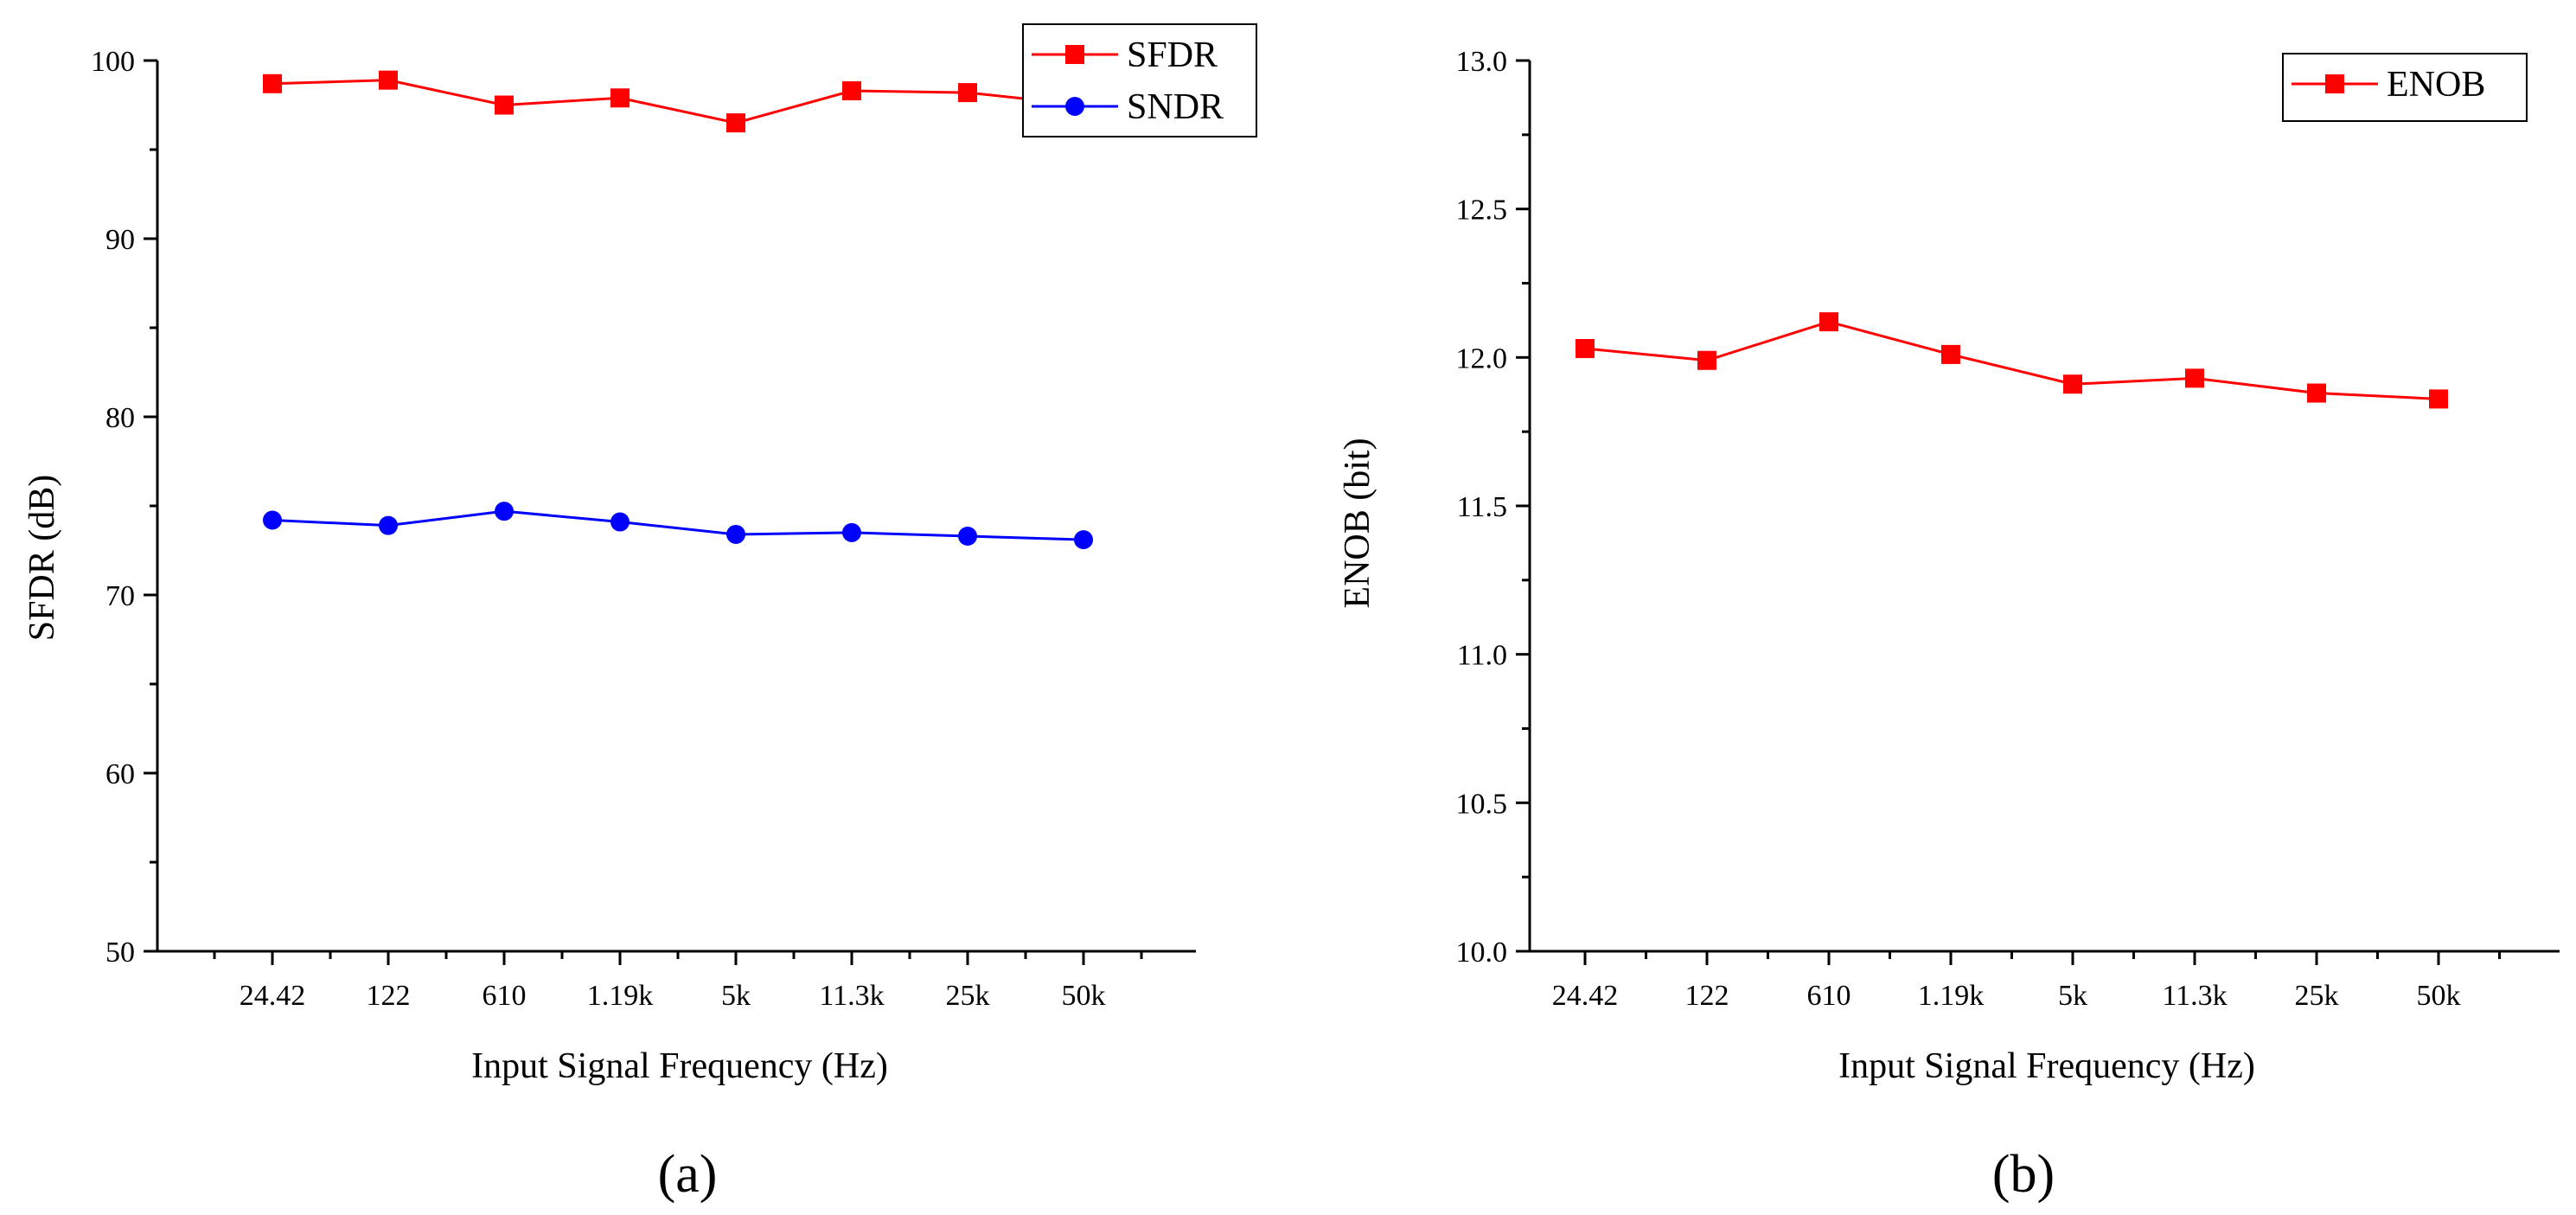 This screenshot has height=1215, width=2576. Describe the element at coordinates (2334, 83) in the screenshot. I see `legend-marker-enob` at that location.